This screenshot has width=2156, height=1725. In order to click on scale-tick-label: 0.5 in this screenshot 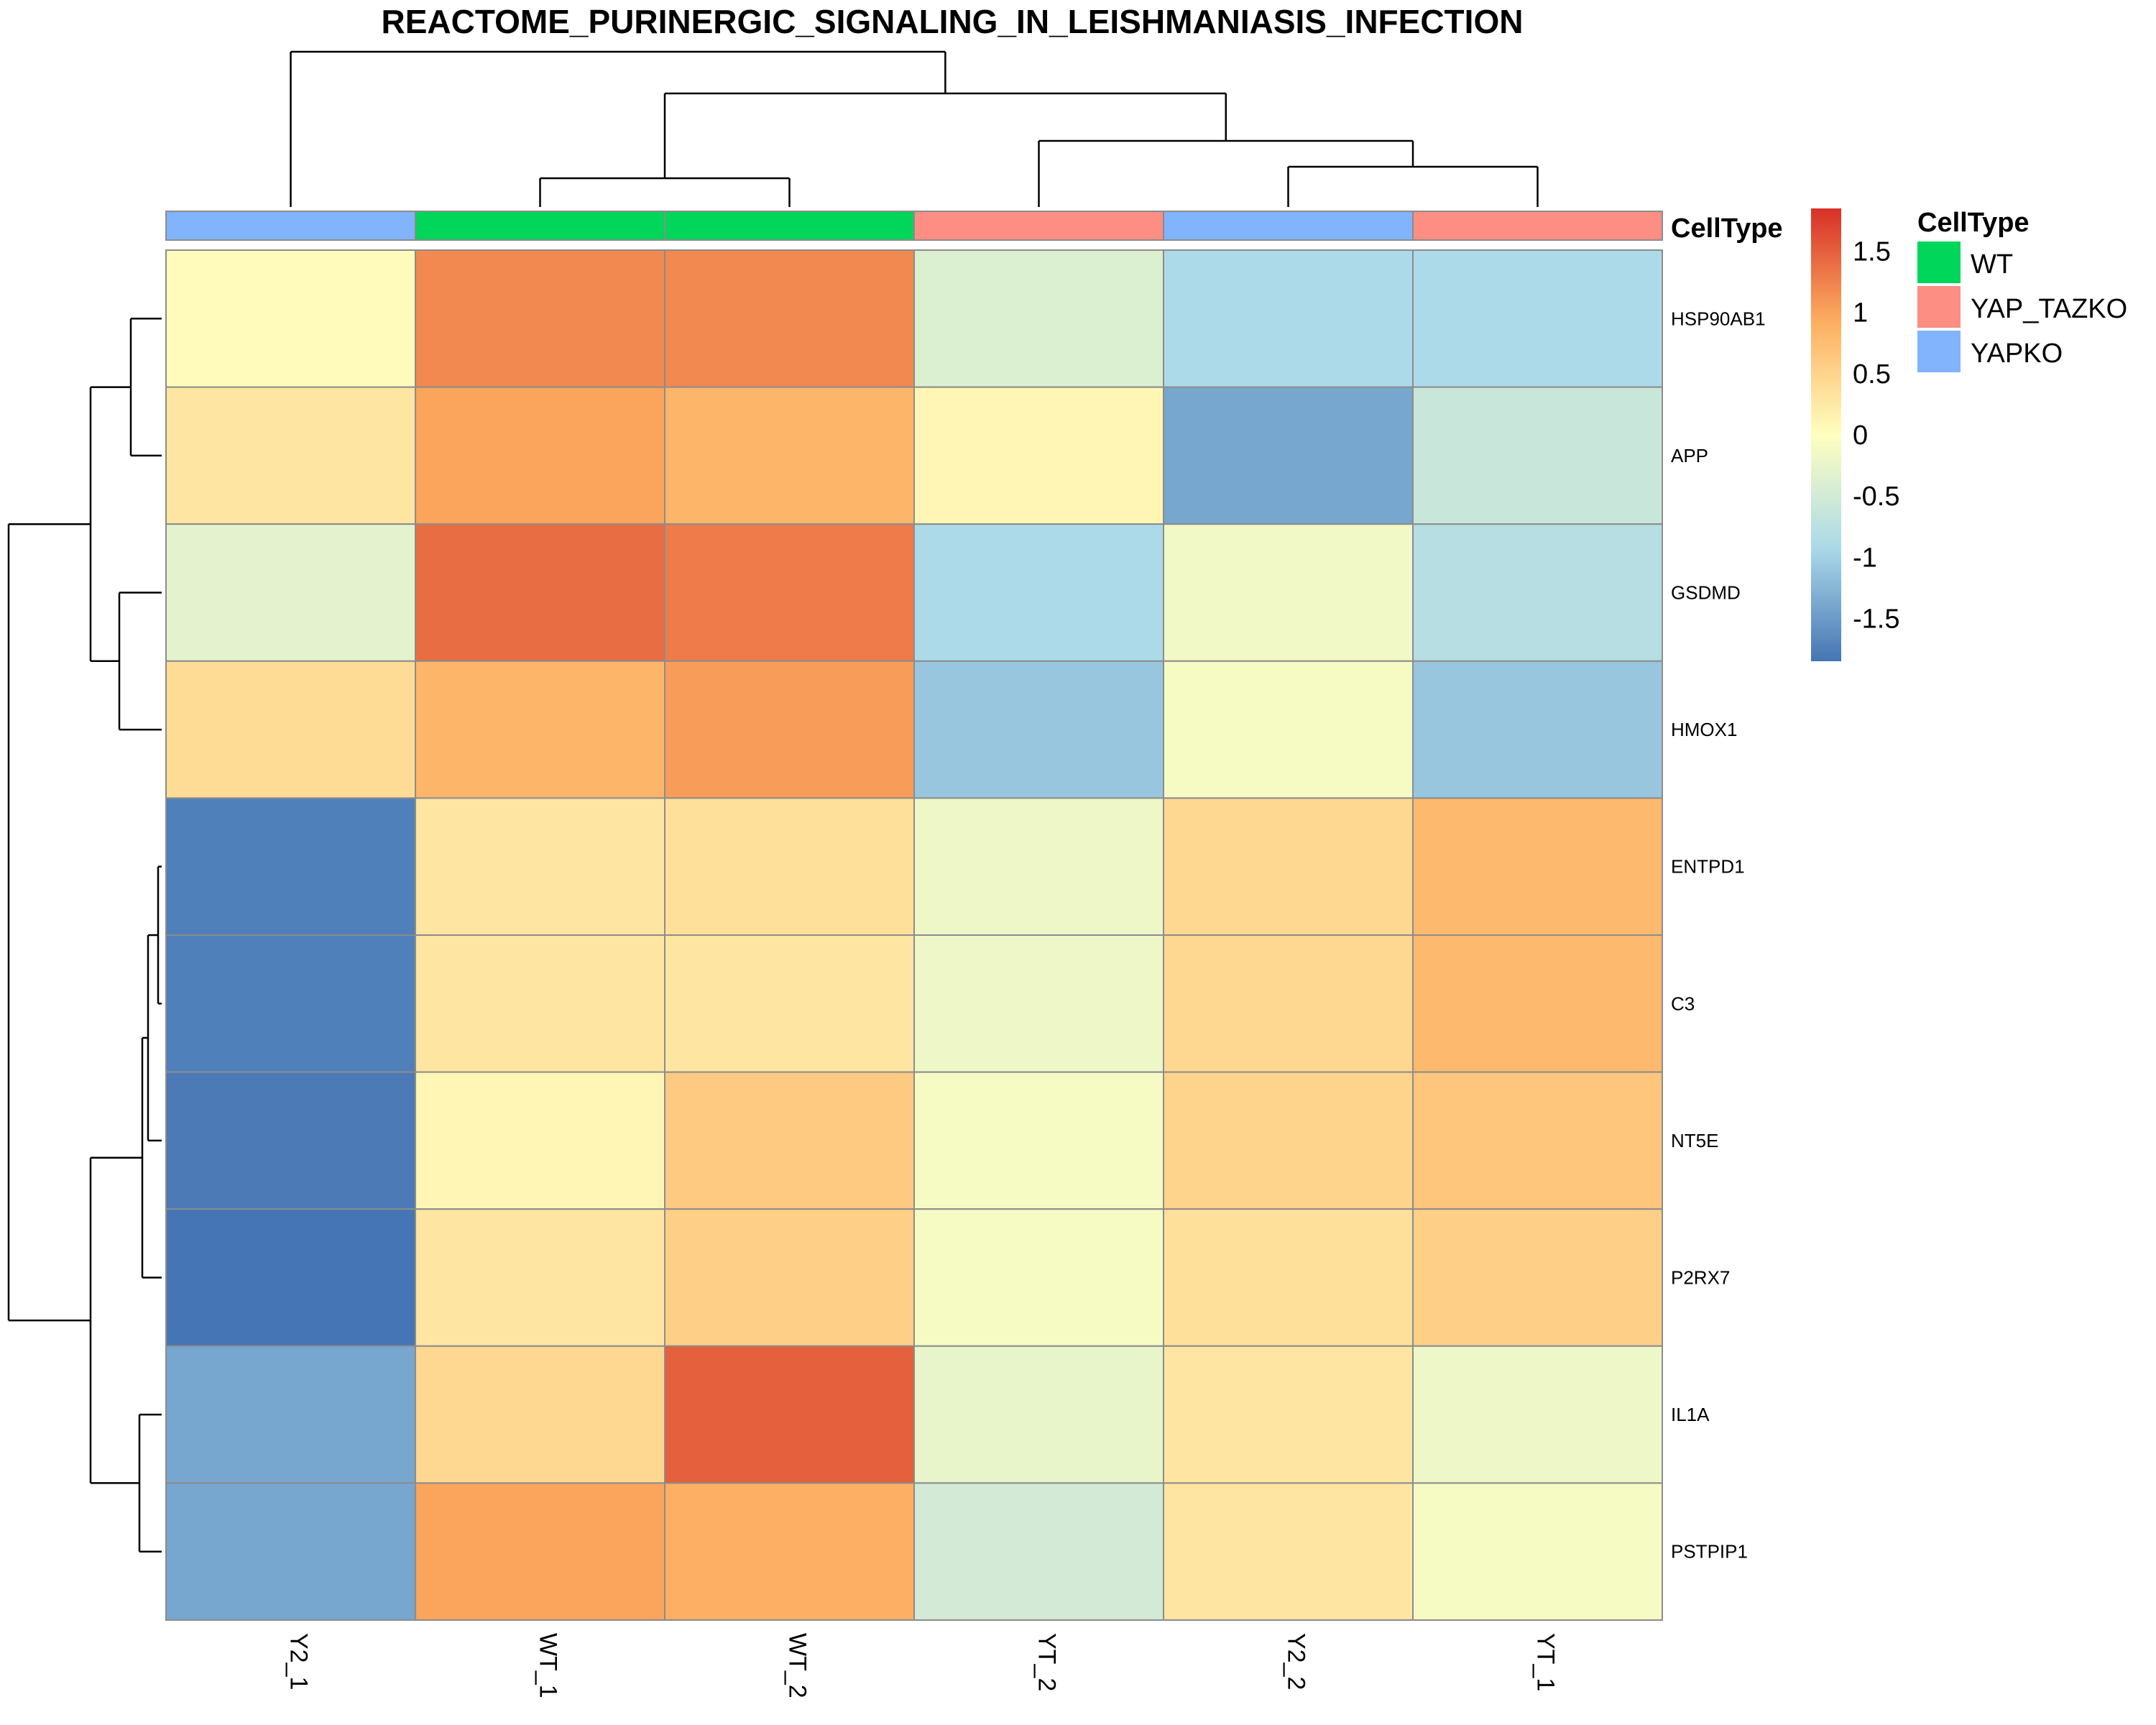, I will do `click(1872, 374)`.